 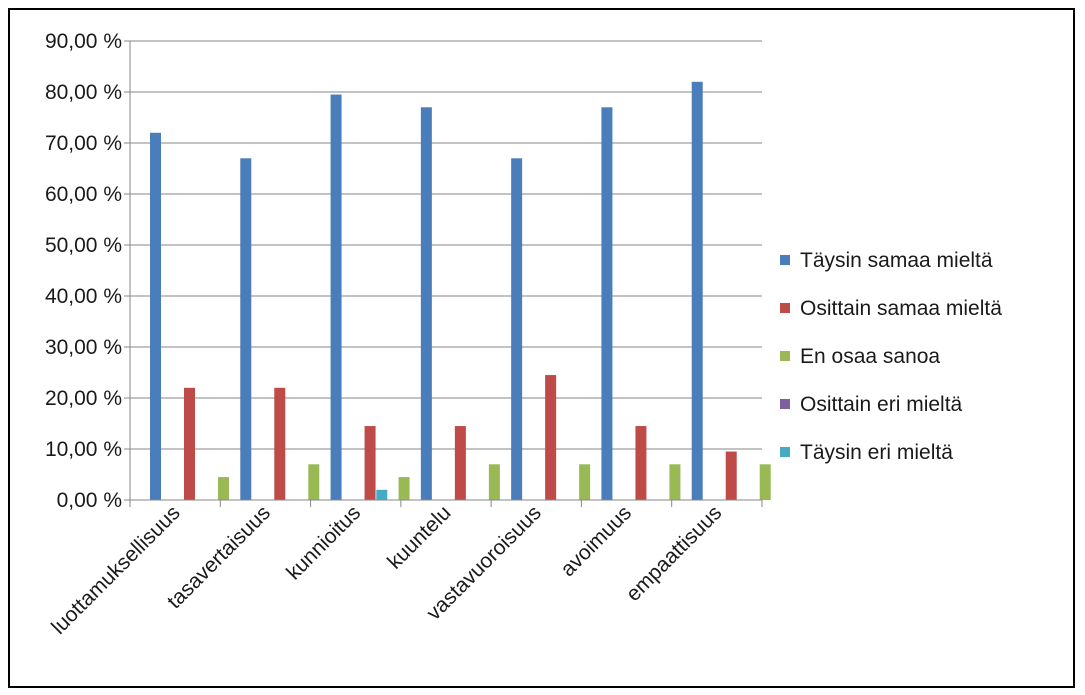 I want to click on legend-label: En osaa sanoa, so click(x=870, y=356).